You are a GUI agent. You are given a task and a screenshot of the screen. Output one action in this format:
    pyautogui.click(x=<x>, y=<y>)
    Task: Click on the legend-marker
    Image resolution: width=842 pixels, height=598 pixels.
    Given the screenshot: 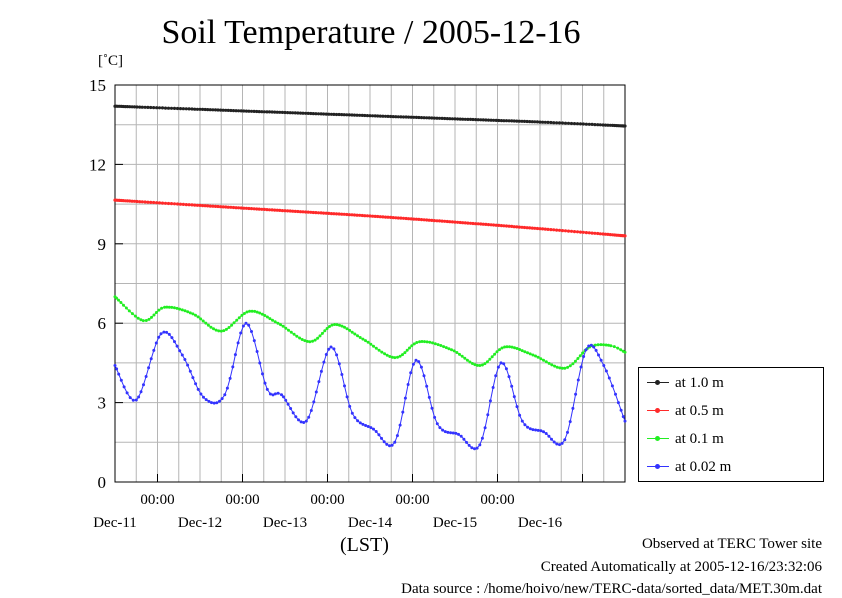 What is the action you would take?
    pyautogui.click(x=658, y=439)
    